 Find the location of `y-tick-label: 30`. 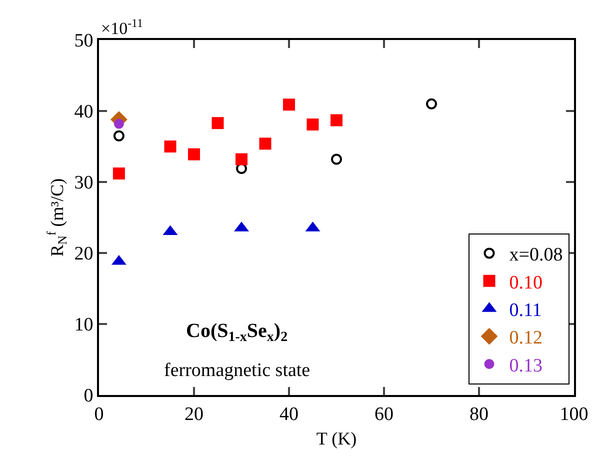

y-tick-label: 30 is located at coordinates (84, 183).